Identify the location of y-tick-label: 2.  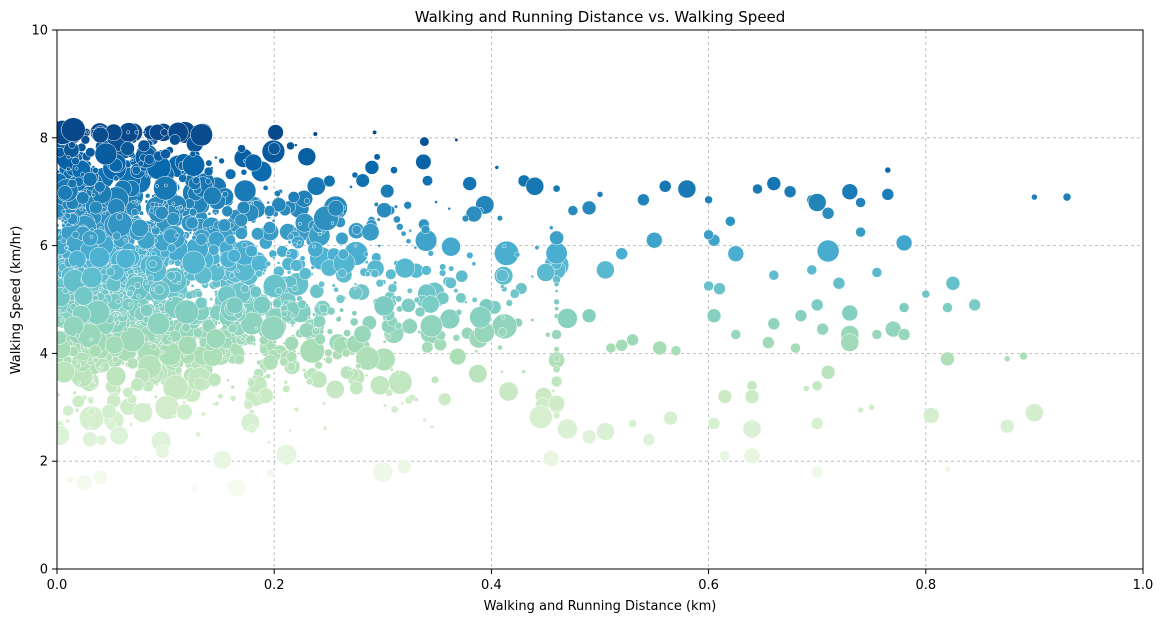
(44, 462).